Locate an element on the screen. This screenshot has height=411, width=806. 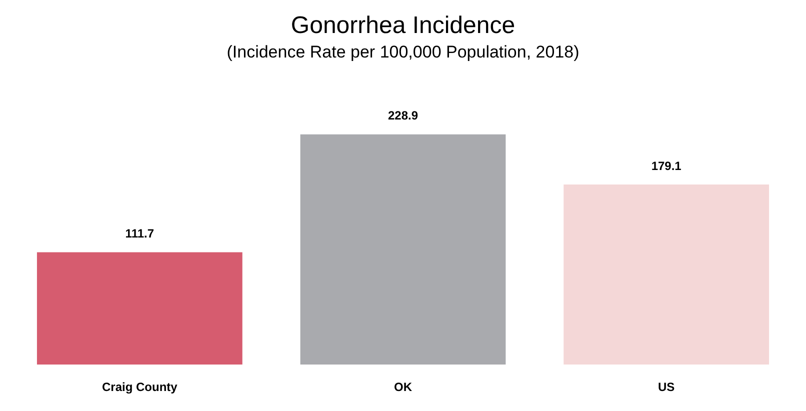
data-label: 228.9 is located at coordinates (403, 115).